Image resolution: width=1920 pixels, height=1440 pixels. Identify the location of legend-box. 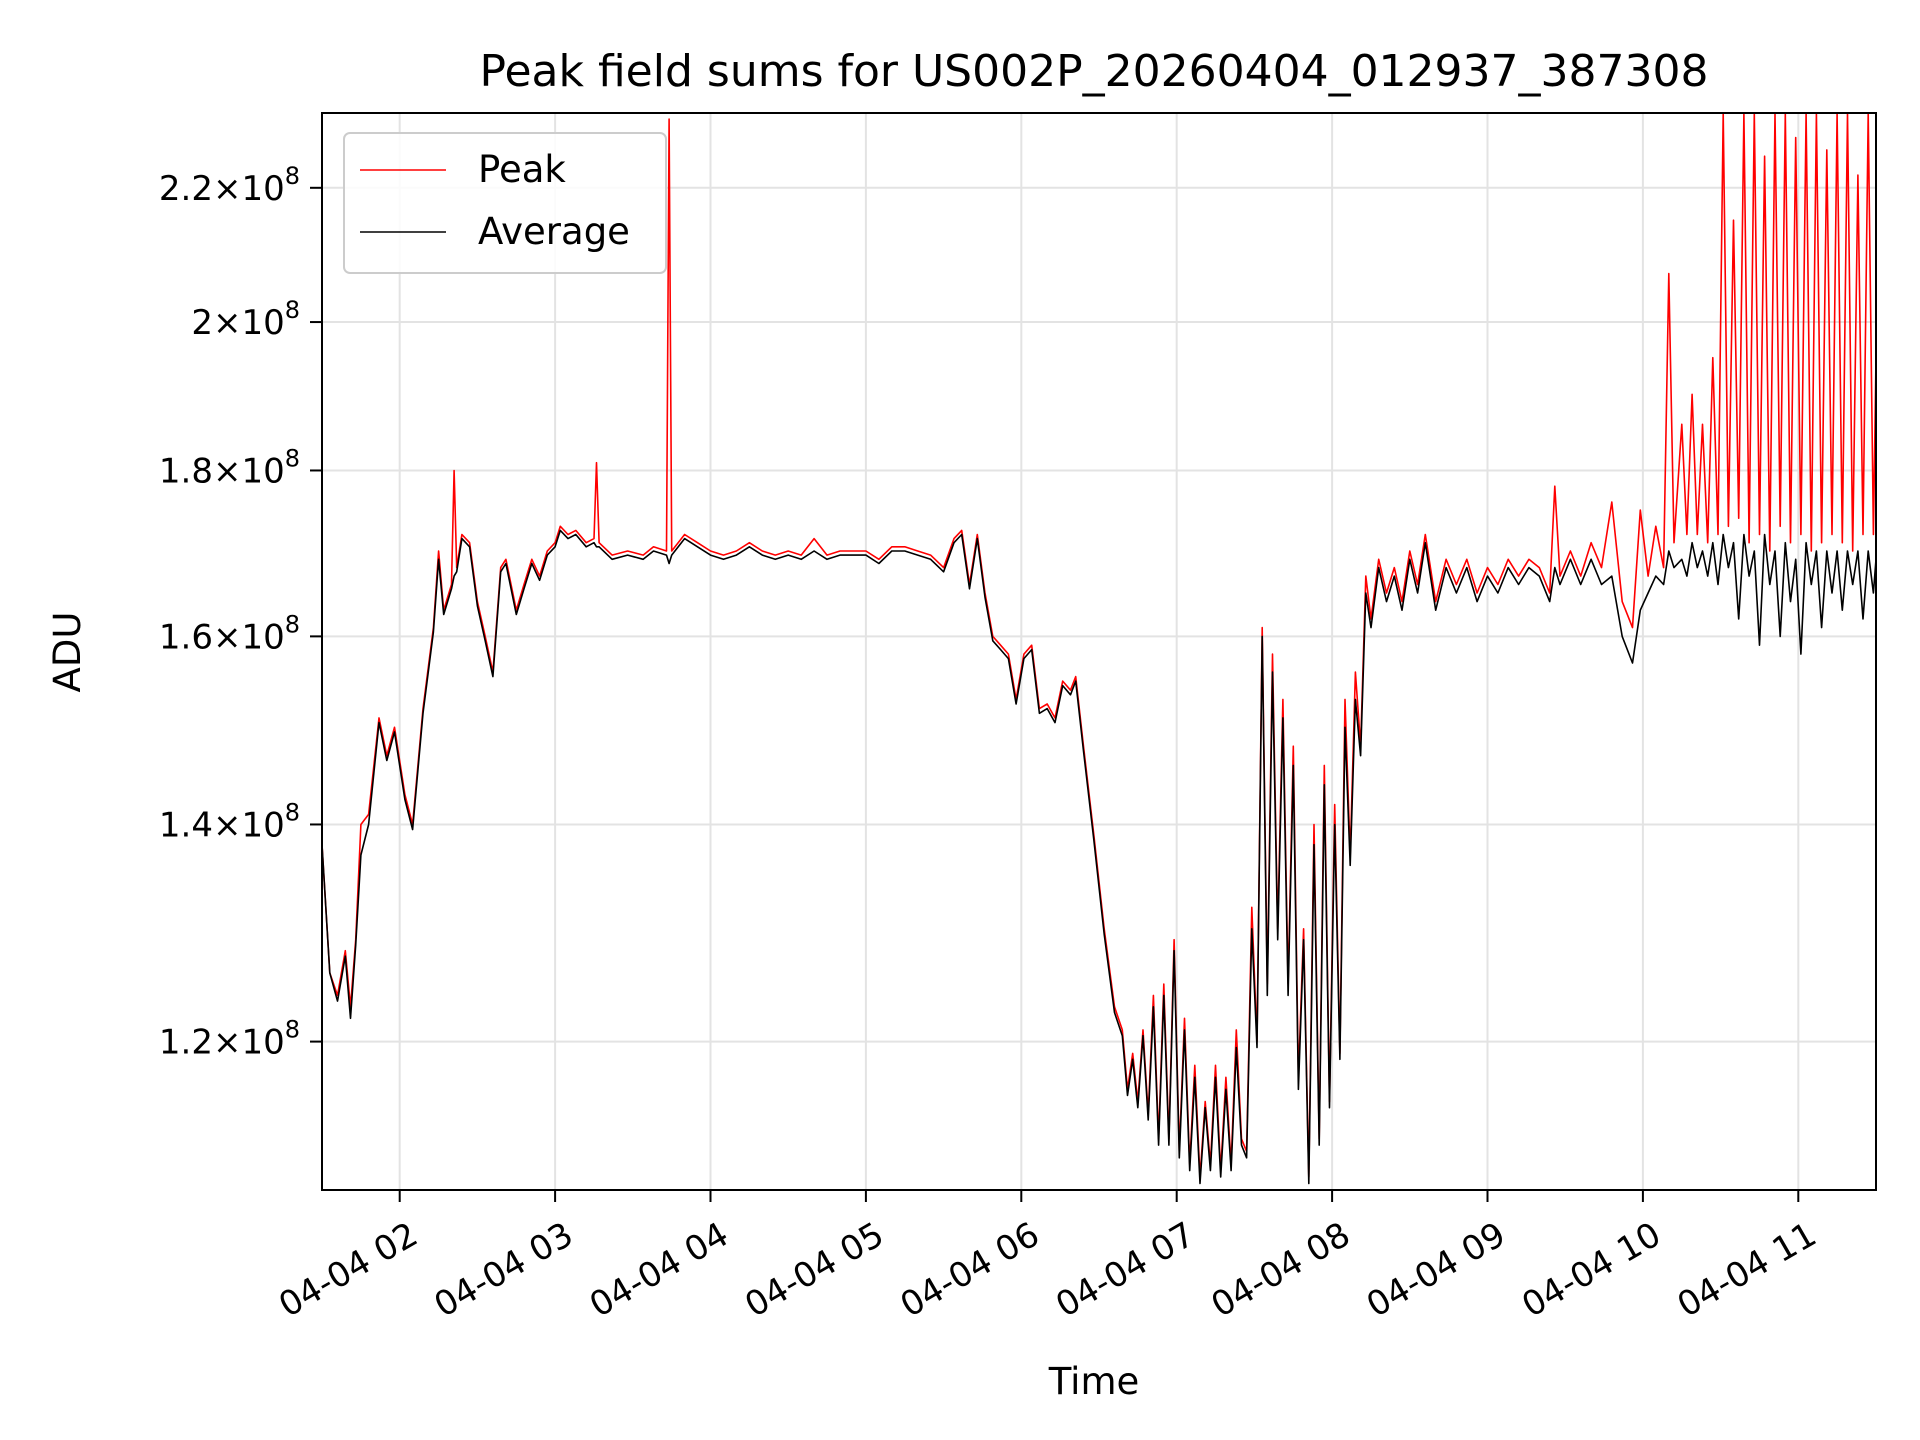
(505, 203).